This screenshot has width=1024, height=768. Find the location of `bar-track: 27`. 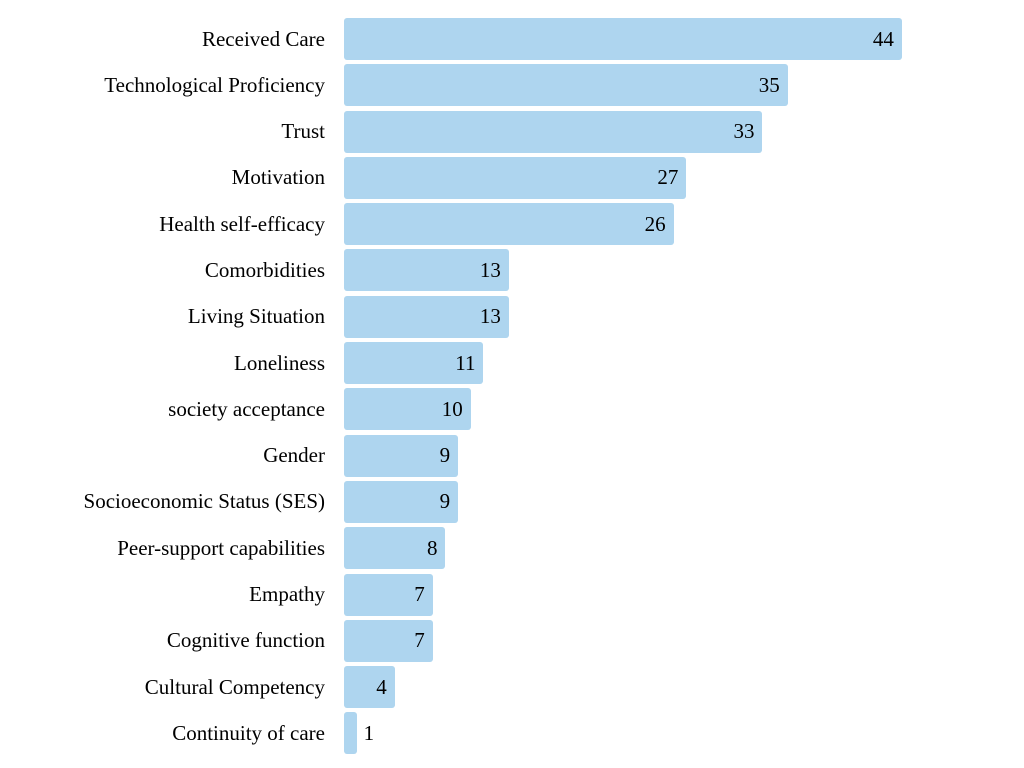

bar-track: 27 is located at coordinates (684, 177).